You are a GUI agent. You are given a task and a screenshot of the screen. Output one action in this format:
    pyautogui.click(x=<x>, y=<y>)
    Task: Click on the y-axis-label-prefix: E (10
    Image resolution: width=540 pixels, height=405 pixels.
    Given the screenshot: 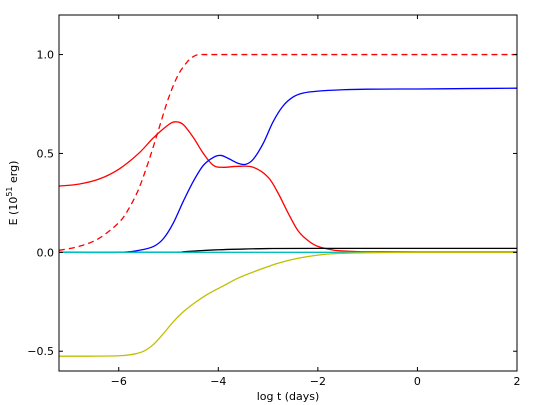 What is the action you would take?
    pyautogui.click(x=13, y=211)
    